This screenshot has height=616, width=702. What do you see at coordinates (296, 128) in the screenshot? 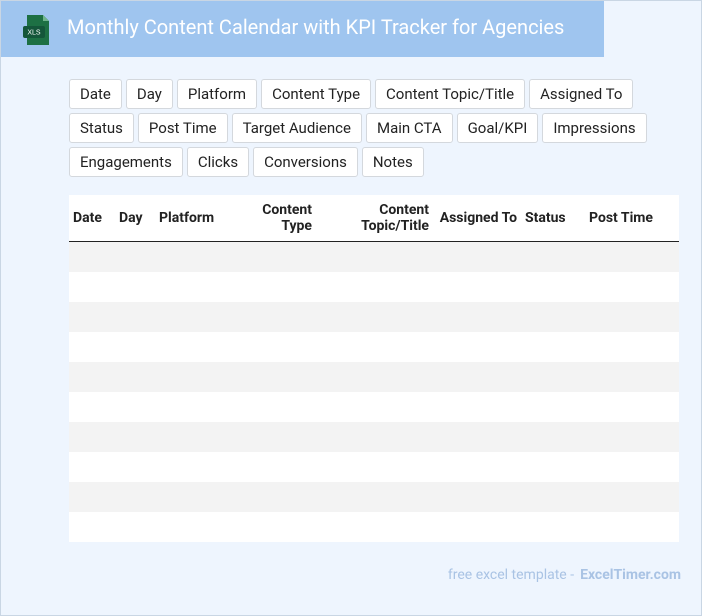
I see `column-tag: Target Audience` at bounding box center [296, 128].